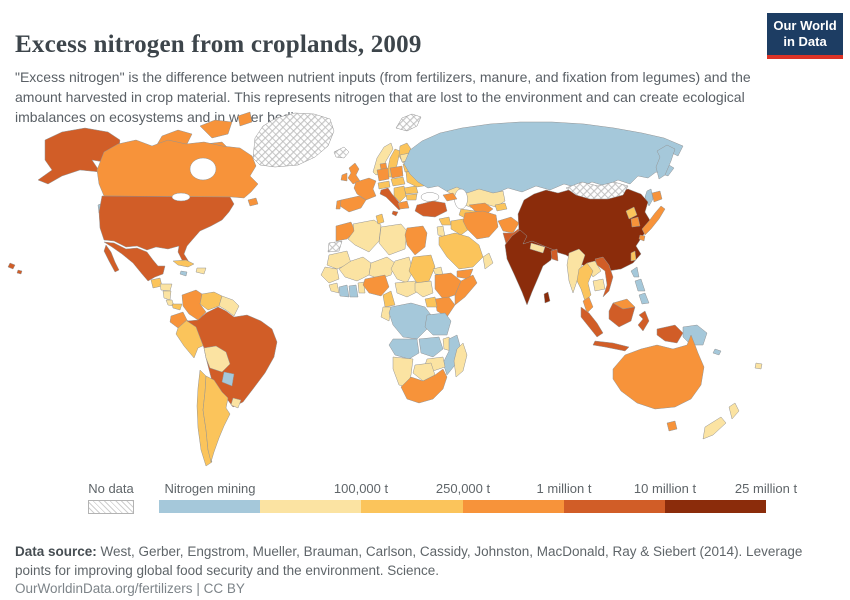 The height and width of the screenshot is (600, 850). I want to click on country-afghanistan, so click(508, 225).